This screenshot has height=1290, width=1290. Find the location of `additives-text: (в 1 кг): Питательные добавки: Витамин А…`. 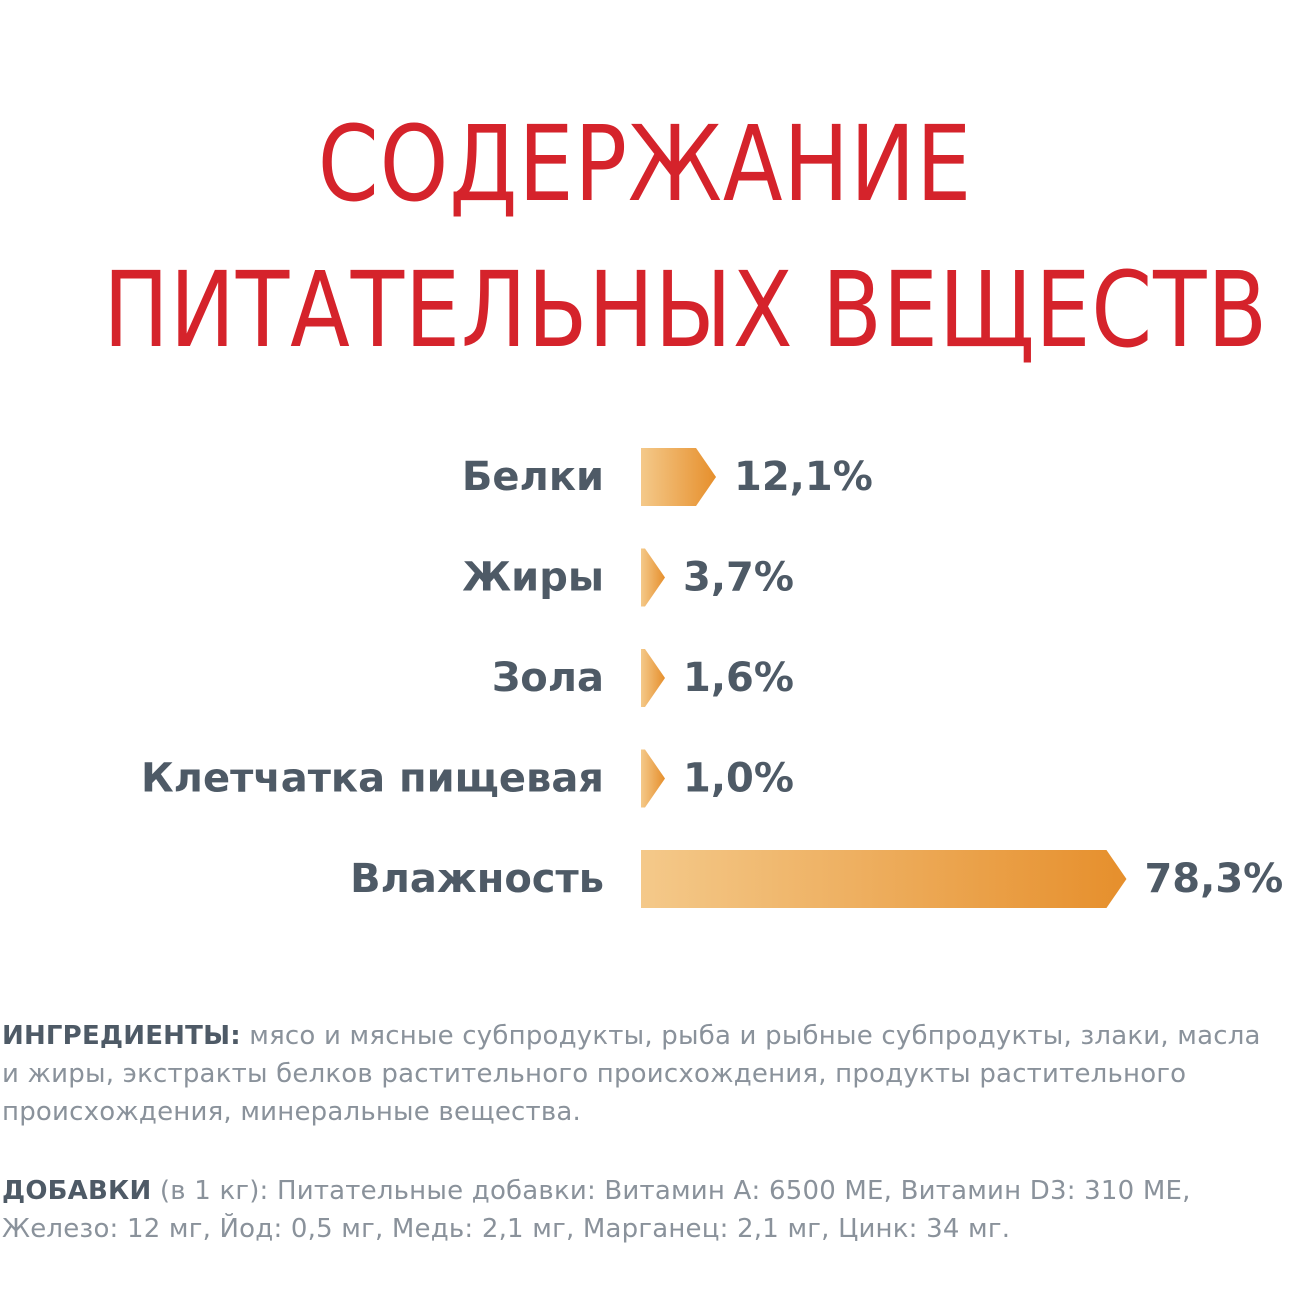

additives-text: (в 1 кг): Питательные добавки: Витамин А… is located at coordinates (596, 1210).